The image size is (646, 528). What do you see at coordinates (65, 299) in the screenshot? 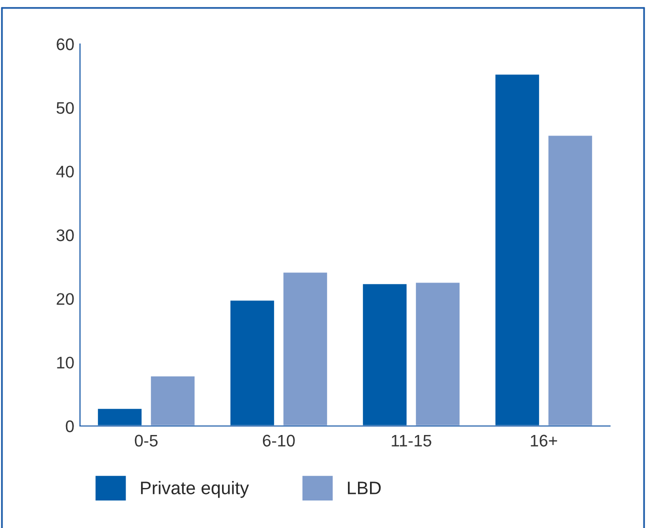
I see `y-tick-label: 20` at bounding box center [65, 299].